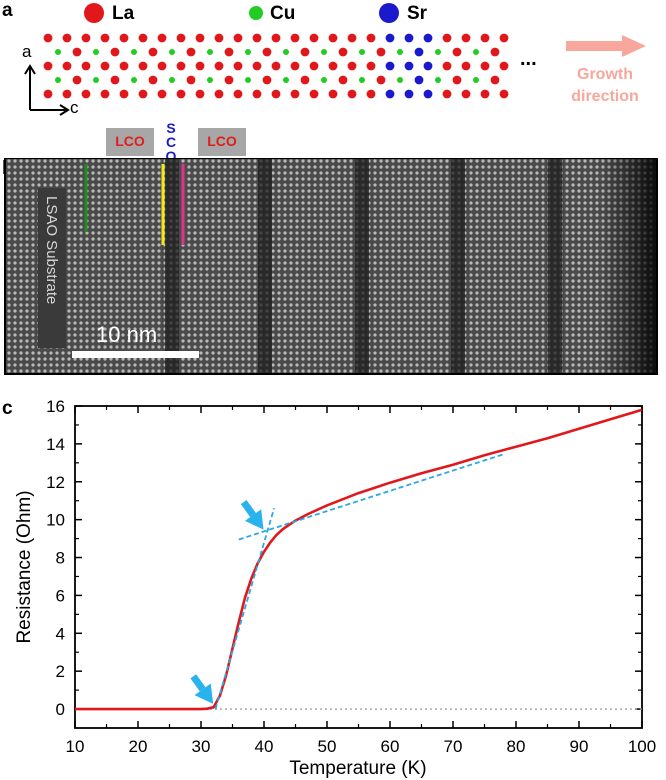 This screenshot has width=666, height=780. I want to click on arrow-annotation-head, so click(254, 519).